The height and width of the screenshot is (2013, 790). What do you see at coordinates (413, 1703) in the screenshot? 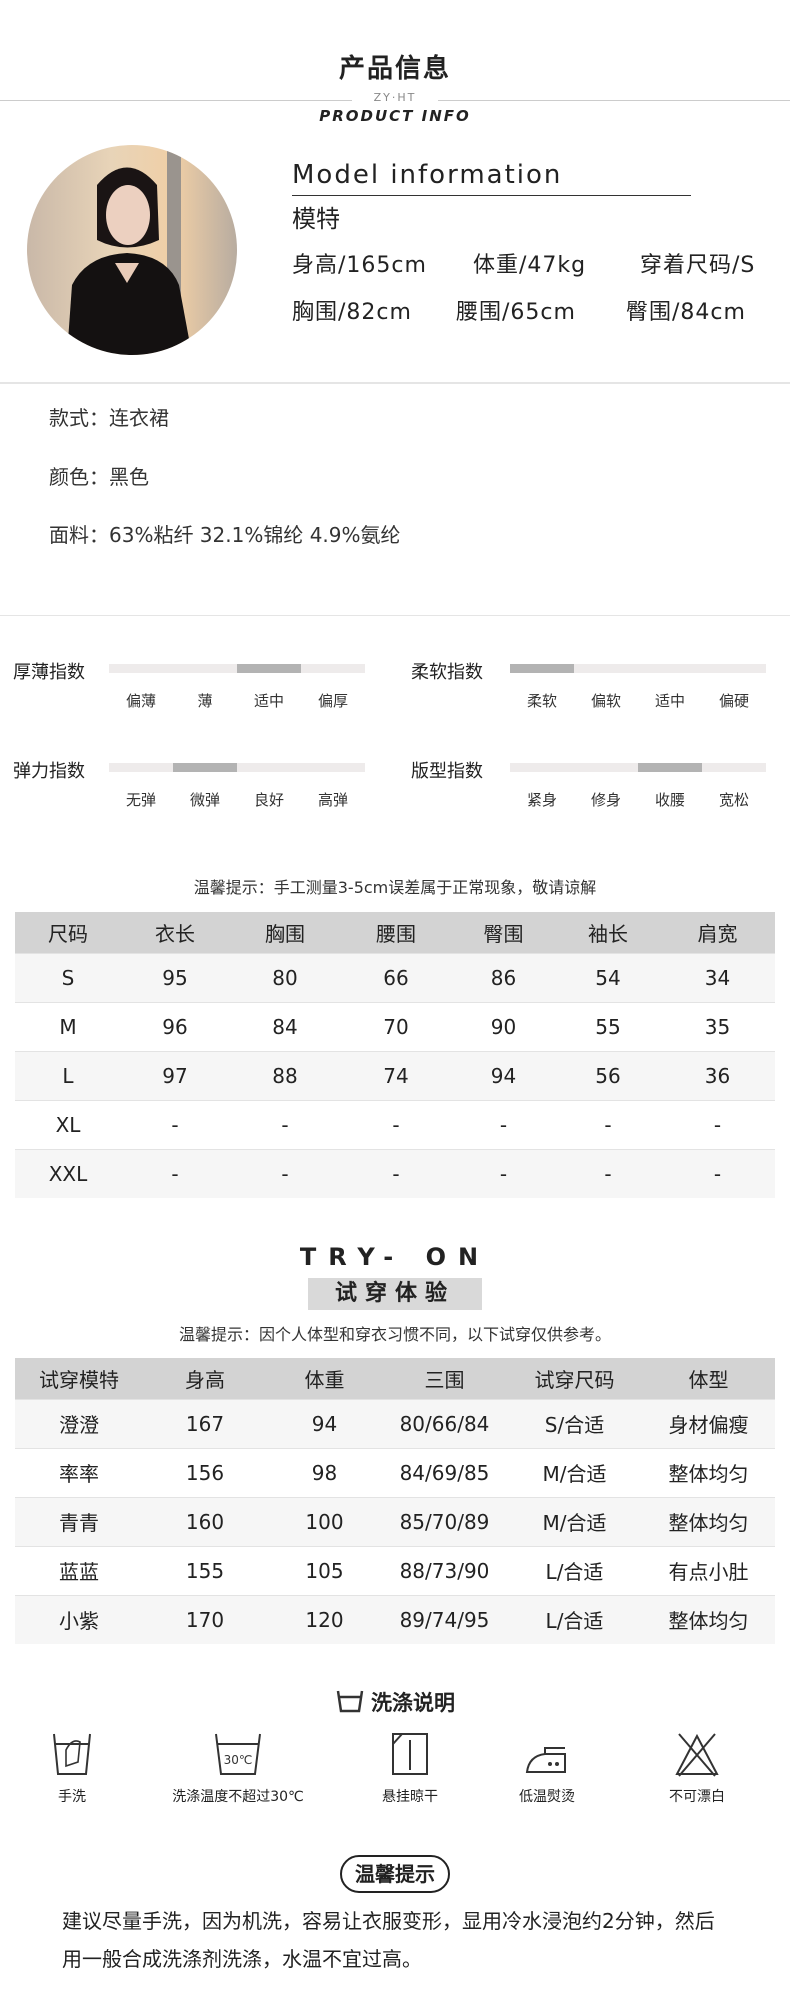
I see `washing-title-text: 洗涤说明` at bounding box center [413, 1703].